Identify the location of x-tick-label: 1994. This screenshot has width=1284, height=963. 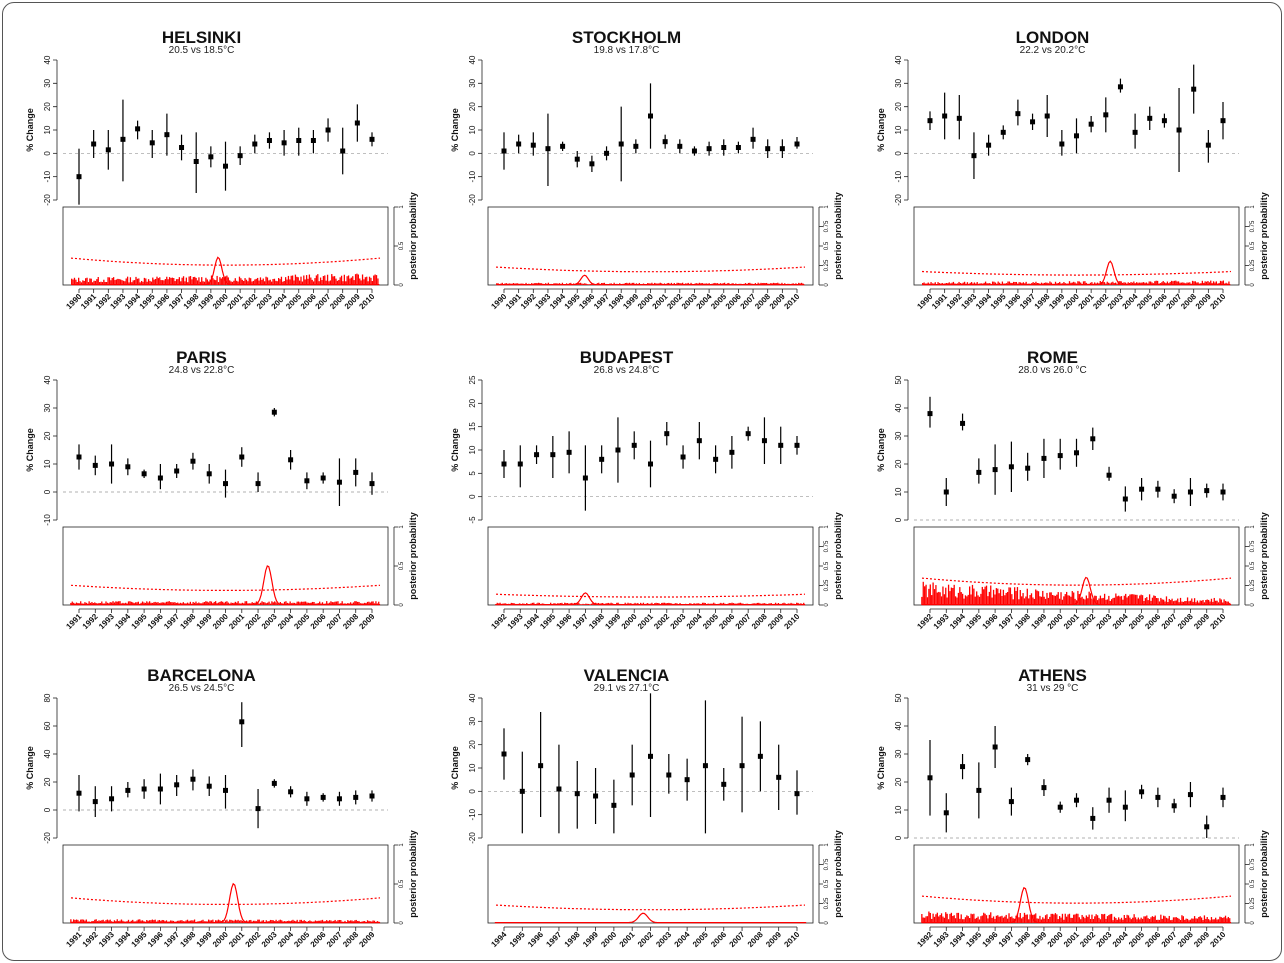
(122, 939).